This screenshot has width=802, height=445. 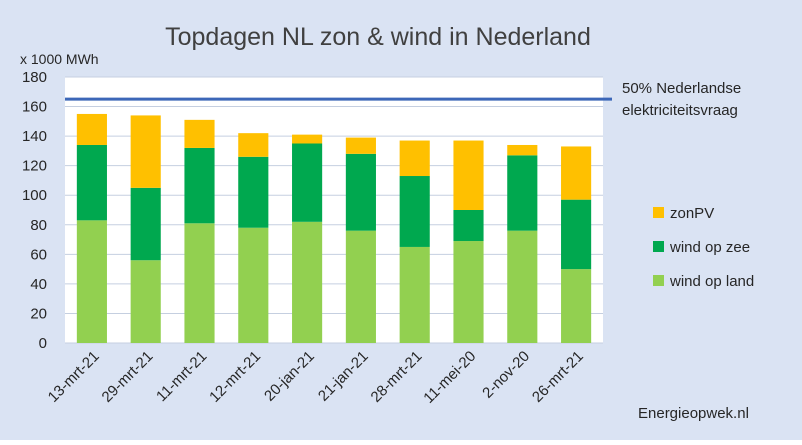 What do you see at coordinates (34, 136) in the screenshot?
I see `y-tick-label: 140` at bounding box center [34, 136].